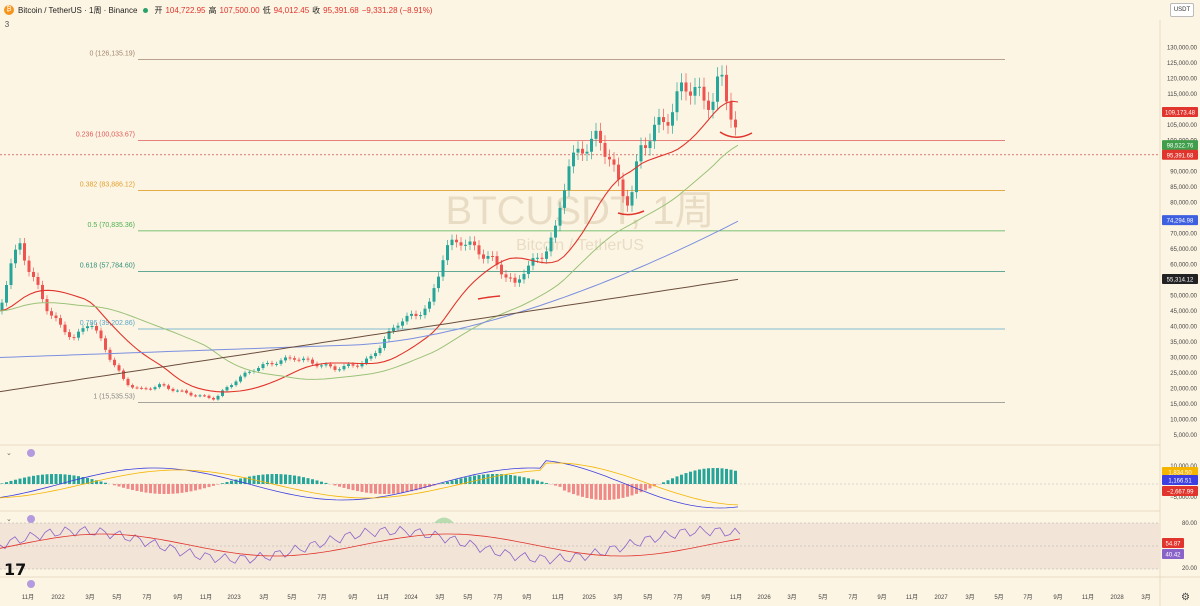  What do you see at coordinates (736, 597) in the screenshot?
I see `time-tick-24: 11月` at bounding box center [736, 597].